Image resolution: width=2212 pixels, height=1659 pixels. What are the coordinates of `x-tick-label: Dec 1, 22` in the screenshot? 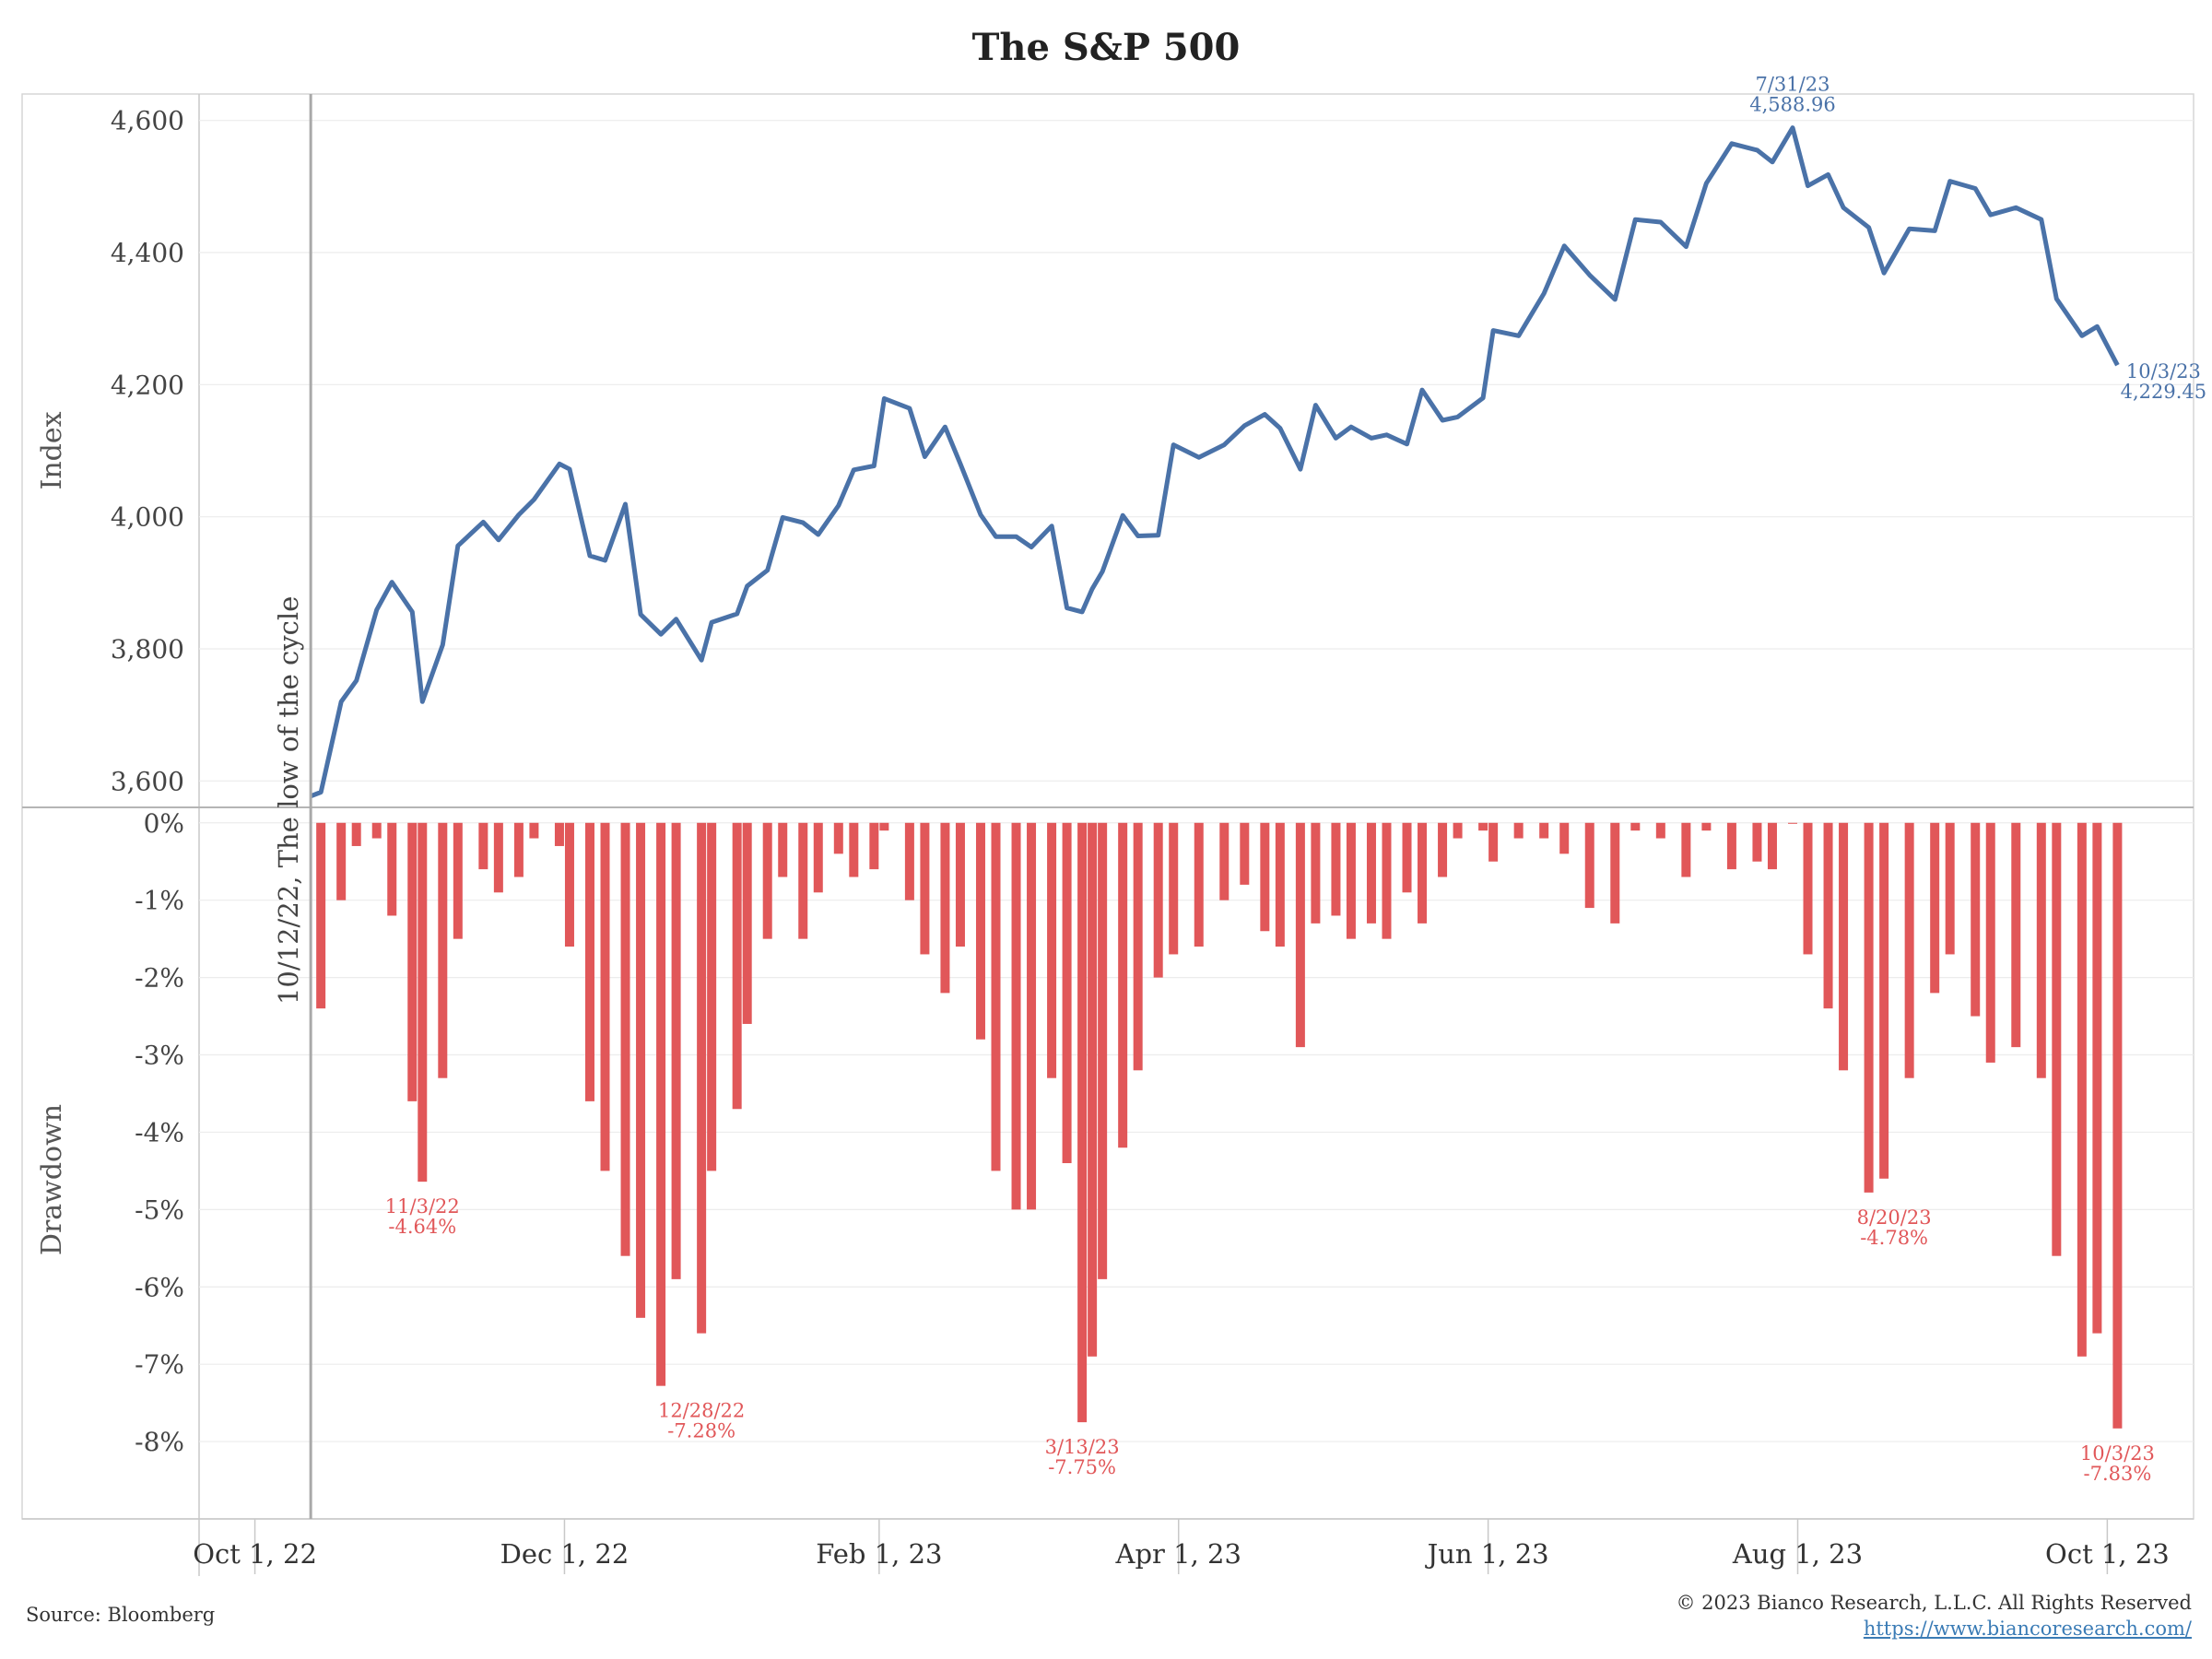 It's located at (564, 1554).